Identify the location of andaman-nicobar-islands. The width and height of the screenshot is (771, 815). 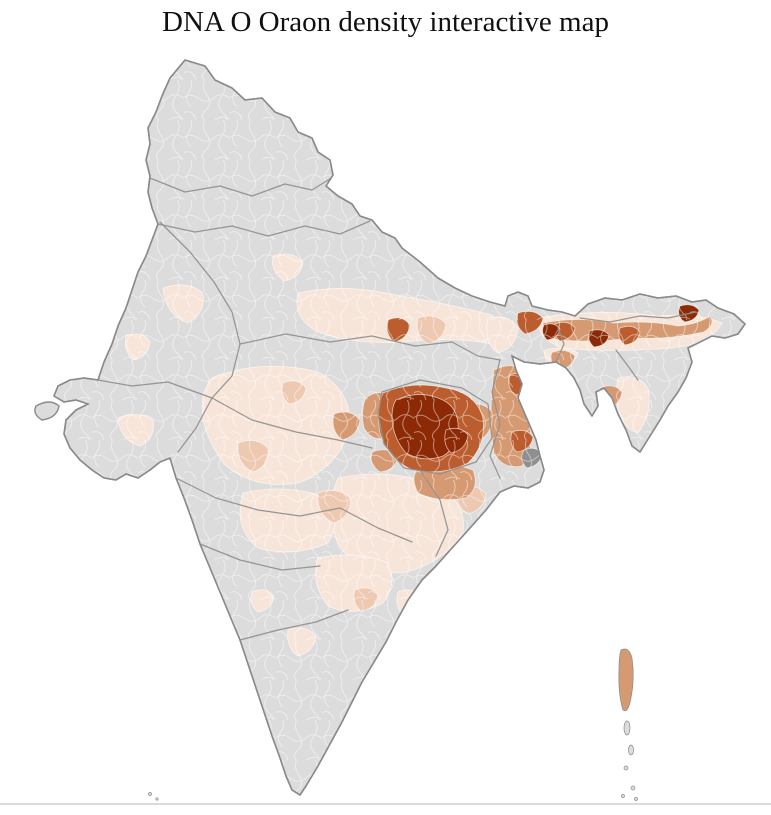
(628, 724).